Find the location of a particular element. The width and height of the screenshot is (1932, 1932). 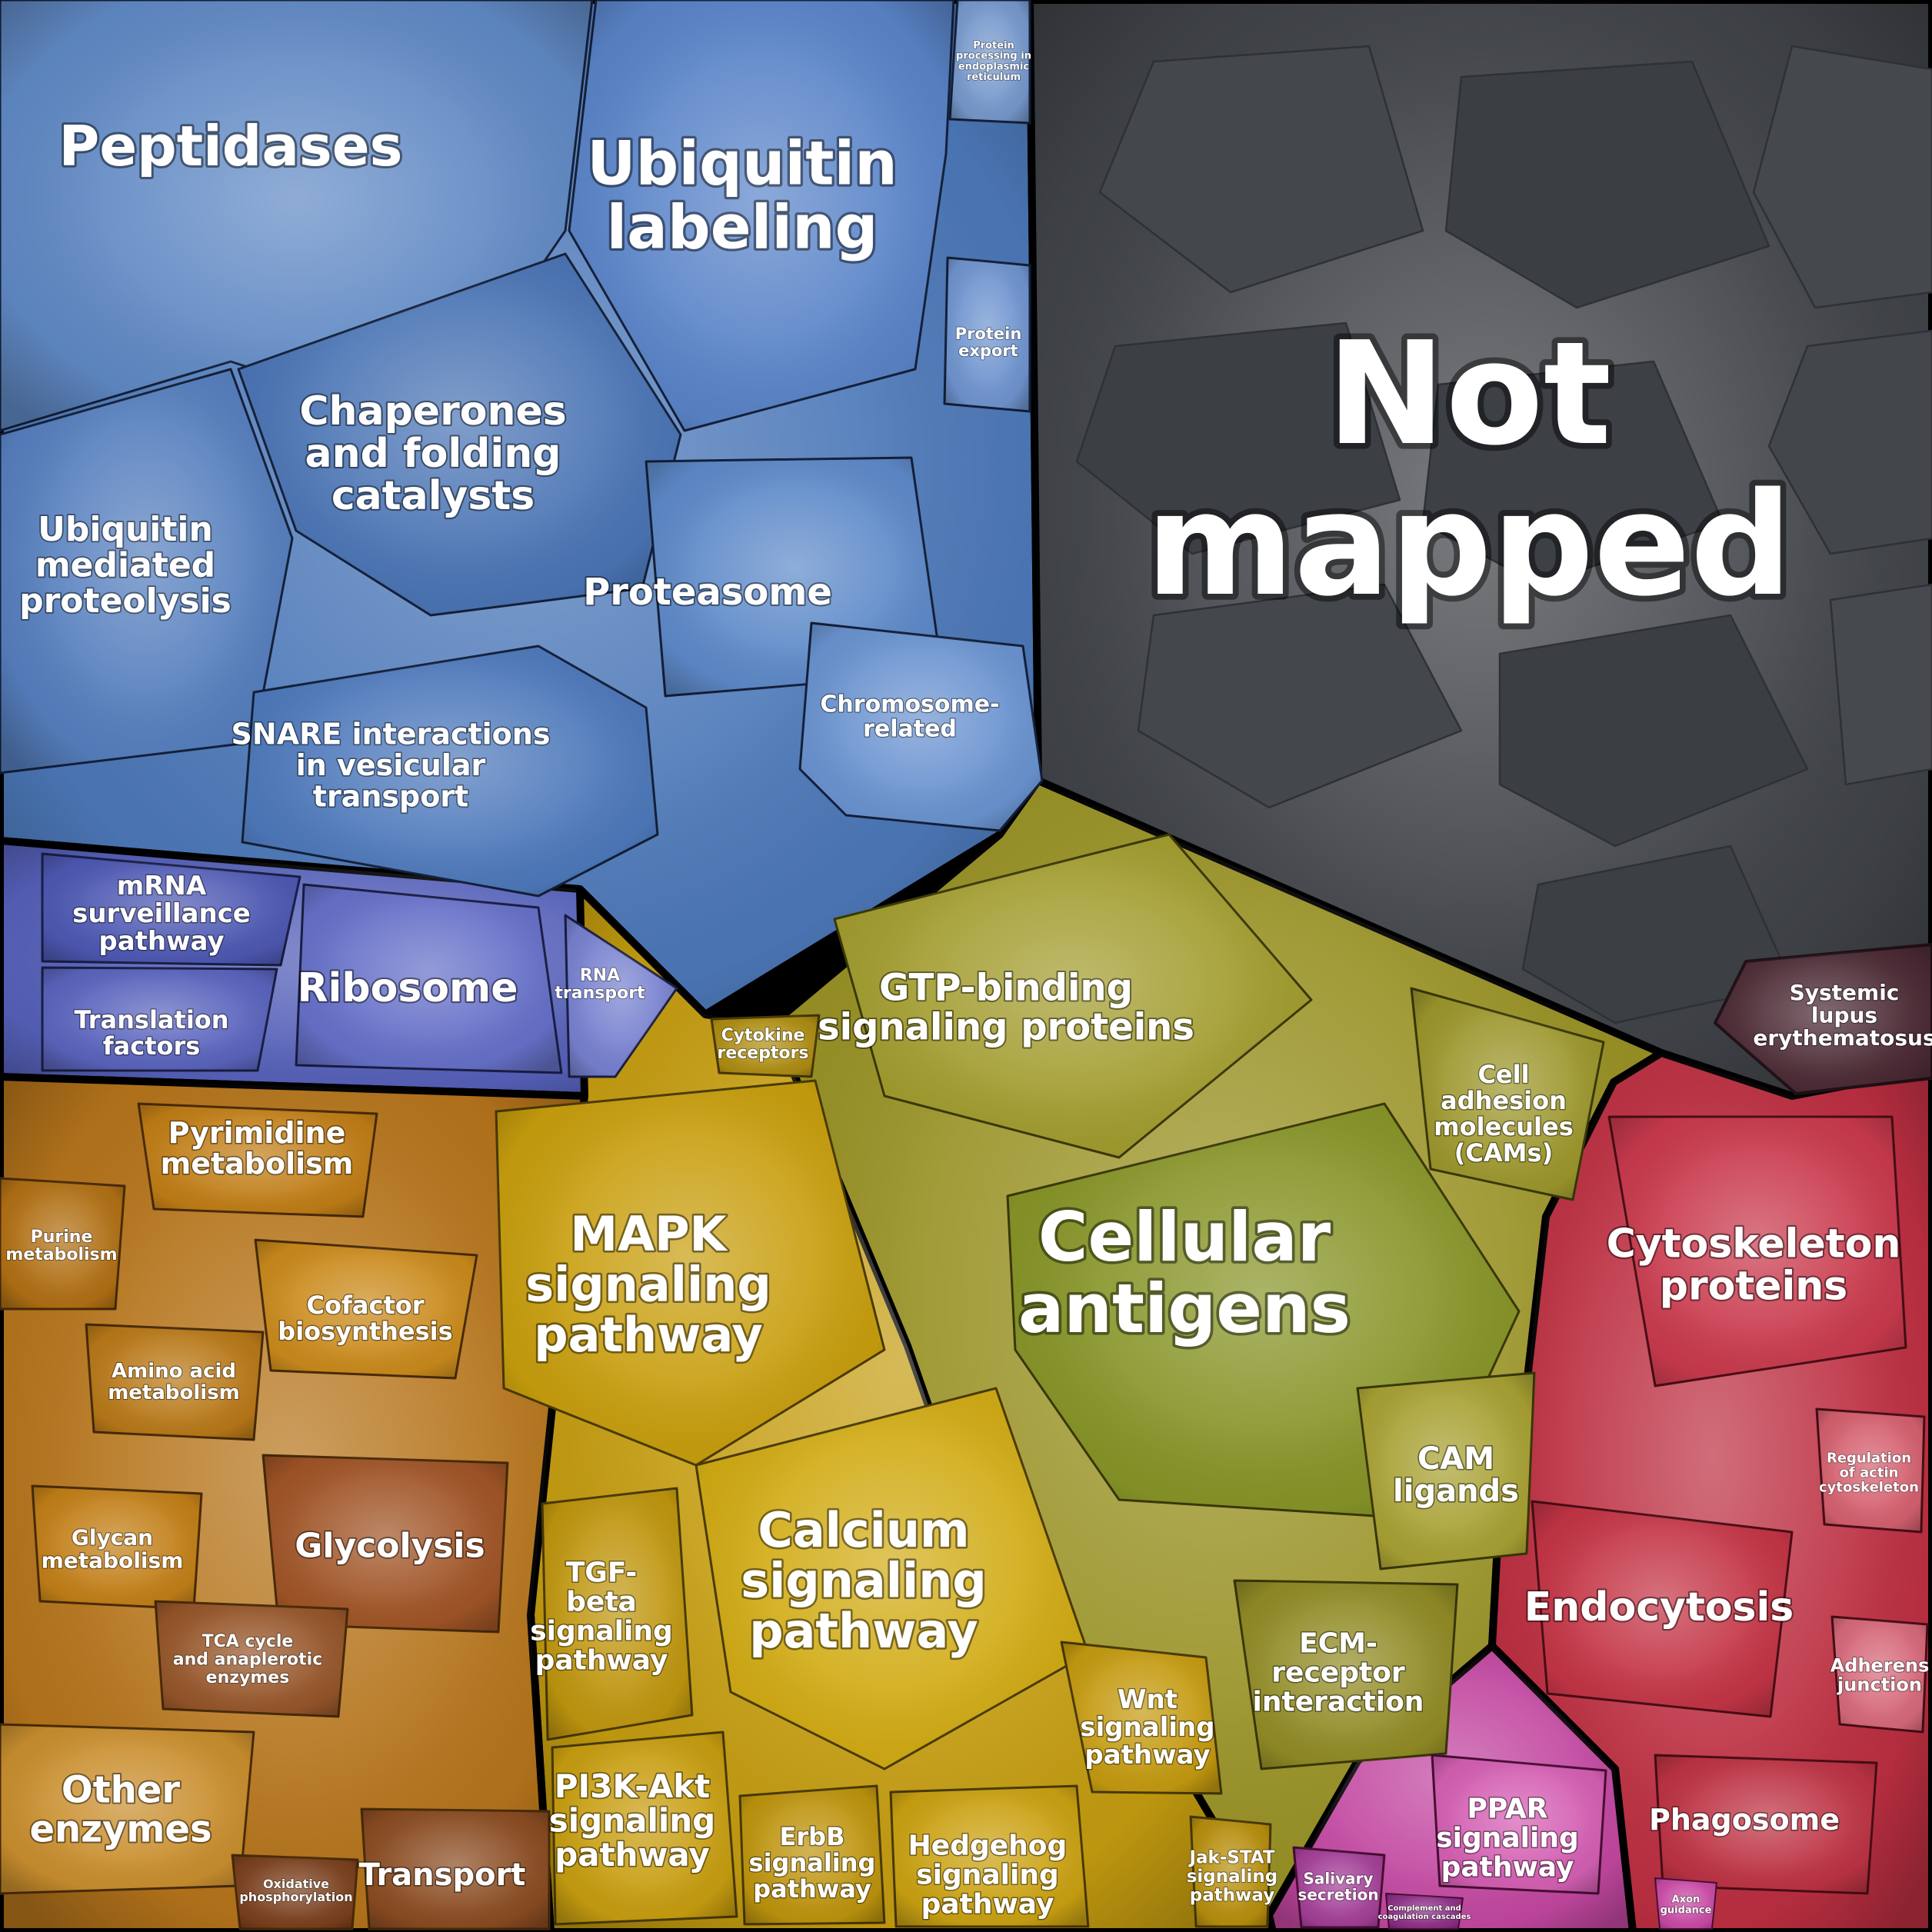

chromosome-related-label: Chromosome-related is located at coordinates (909, 717).